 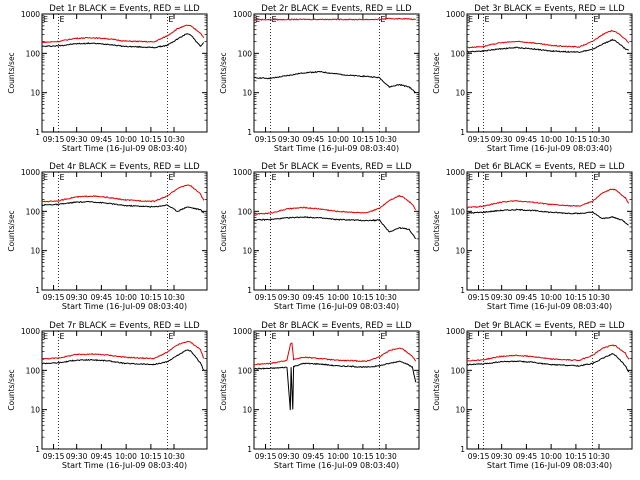 What do you see at coordinates (549, 326) in the screenshot?
I see `chart-title: Det 9r BLACK = Events, RED = LLD` at bounding box center [549, 326].